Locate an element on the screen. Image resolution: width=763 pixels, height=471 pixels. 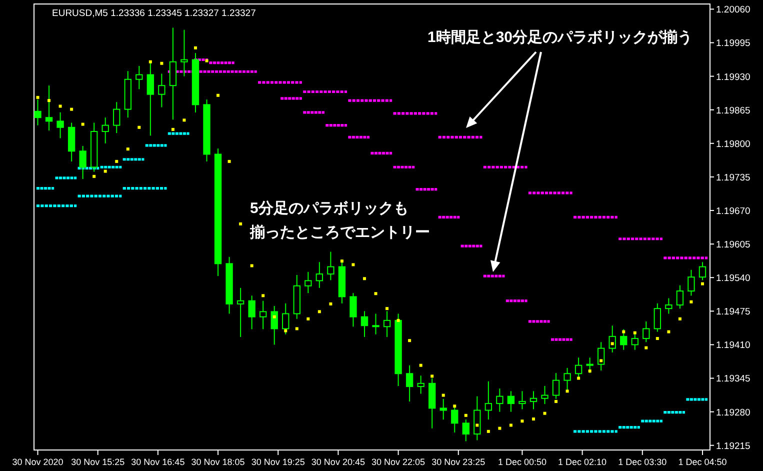
y-tick-label: 1.19735 is located at coordinates (733, 178).